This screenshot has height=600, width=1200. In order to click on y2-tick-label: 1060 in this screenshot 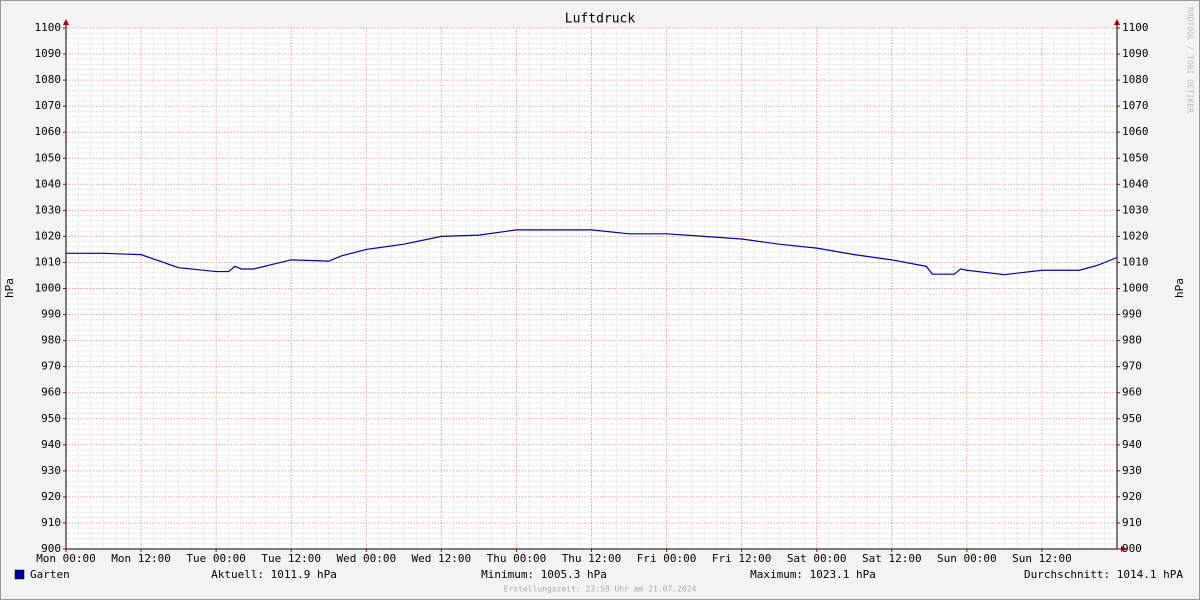, I will do `click(1135, 131)`.